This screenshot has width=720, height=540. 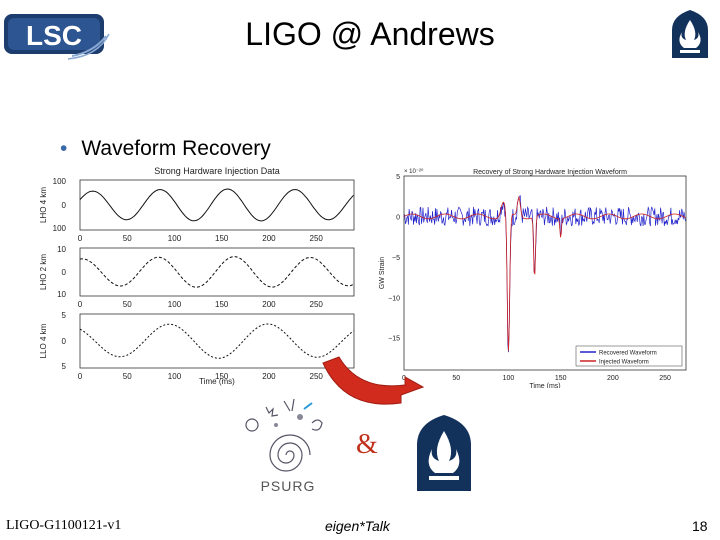 What do you see at coordinates (690, 34) in the screenshot?
I see `andrews-logo-top` at bounding box center [690, 34].